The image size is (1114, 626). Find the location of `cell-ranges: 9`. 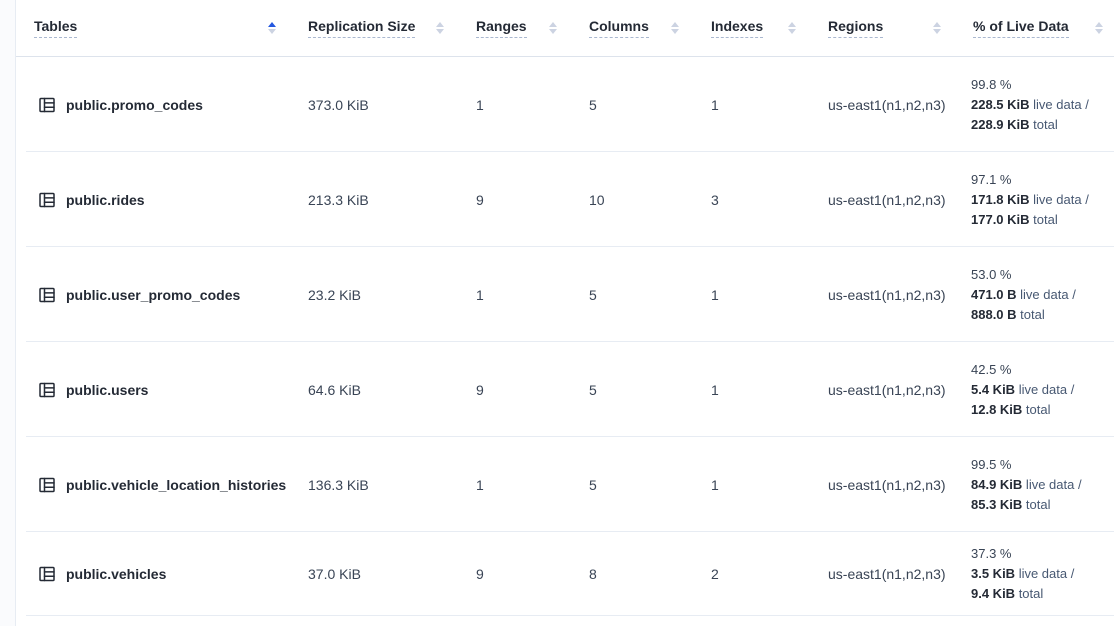

cell-ranges: 9 is located at coordinates (512, 574).